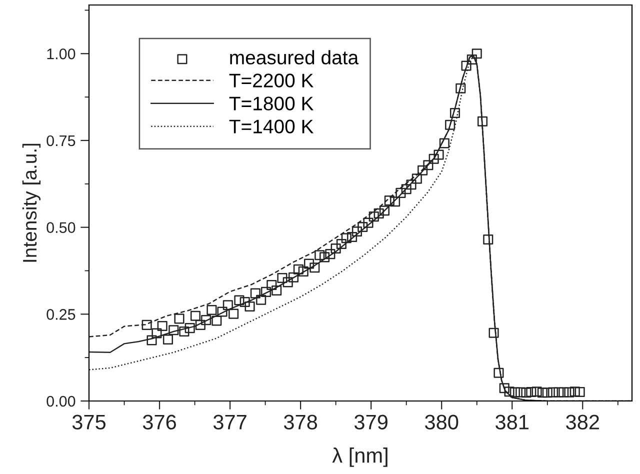 The image size is (640, 474). Describe the element at coordinates (371, 422) in the screenshot. I see `x-tick-label: 379` at that location.